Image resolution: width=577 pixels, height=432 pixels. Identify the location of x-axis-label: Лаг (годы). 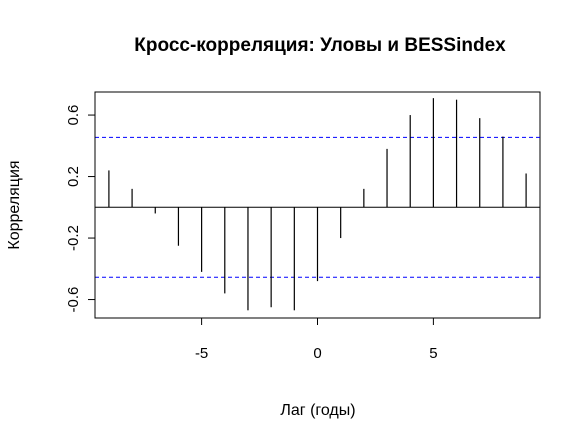
(317, 410).